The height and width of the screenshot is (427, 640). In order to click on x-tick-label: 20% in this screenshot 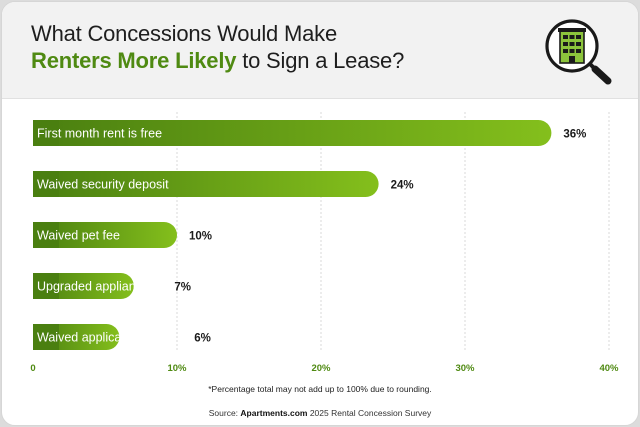, I will do `click(321, 368)`.